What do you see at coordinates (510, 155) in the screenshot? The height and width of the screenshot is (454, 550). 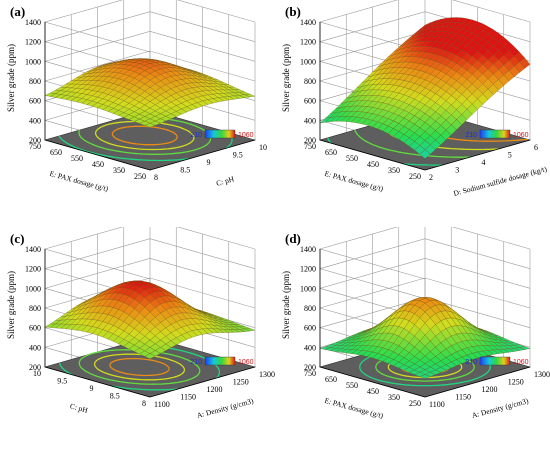 I see `x-tick-label: 5` at bounding box center [510, 155].